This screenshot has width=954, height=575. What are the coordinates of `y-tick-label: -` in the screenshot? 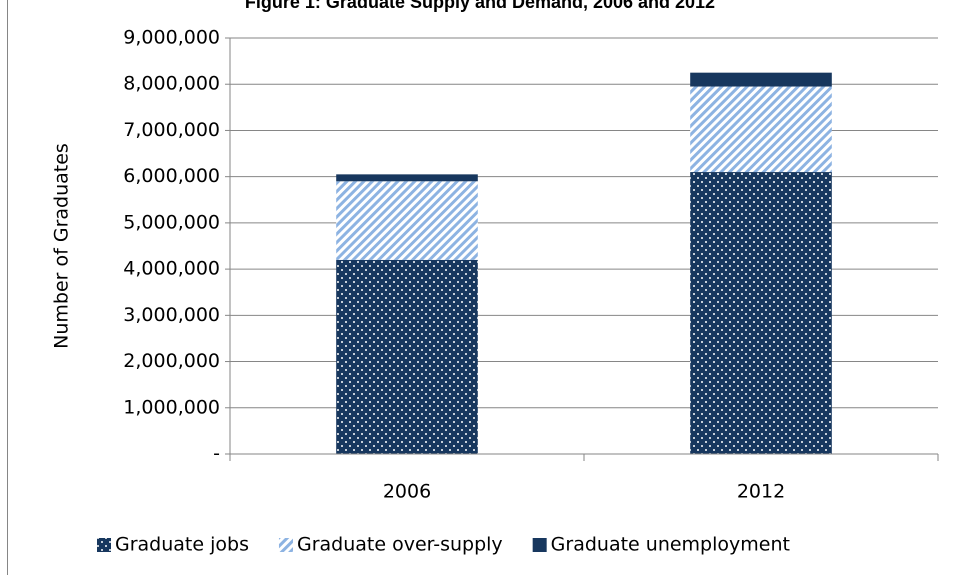 It's located at (216, 454).